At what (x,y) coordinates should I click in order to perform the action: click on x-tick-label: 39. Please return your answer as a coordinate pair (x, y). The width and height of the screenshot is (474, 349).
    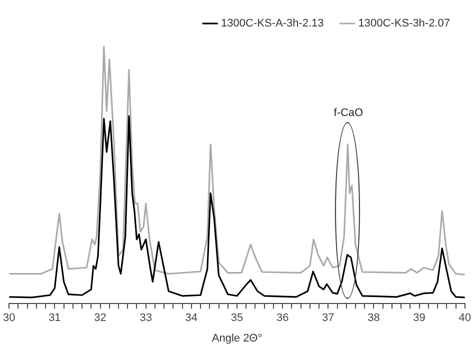
    Looking at the image, I should click on (419, 318).